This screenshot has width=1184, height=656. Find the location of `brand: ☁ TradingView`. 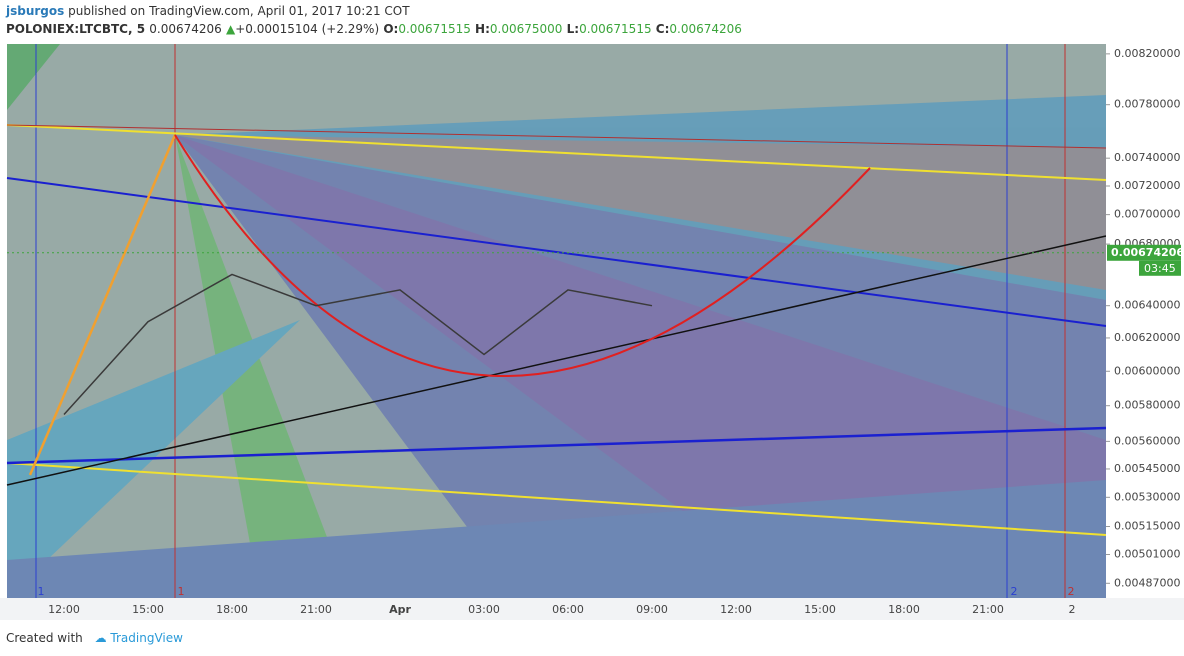

brand: ☁ TradingView is located at coordinates (138, 638).